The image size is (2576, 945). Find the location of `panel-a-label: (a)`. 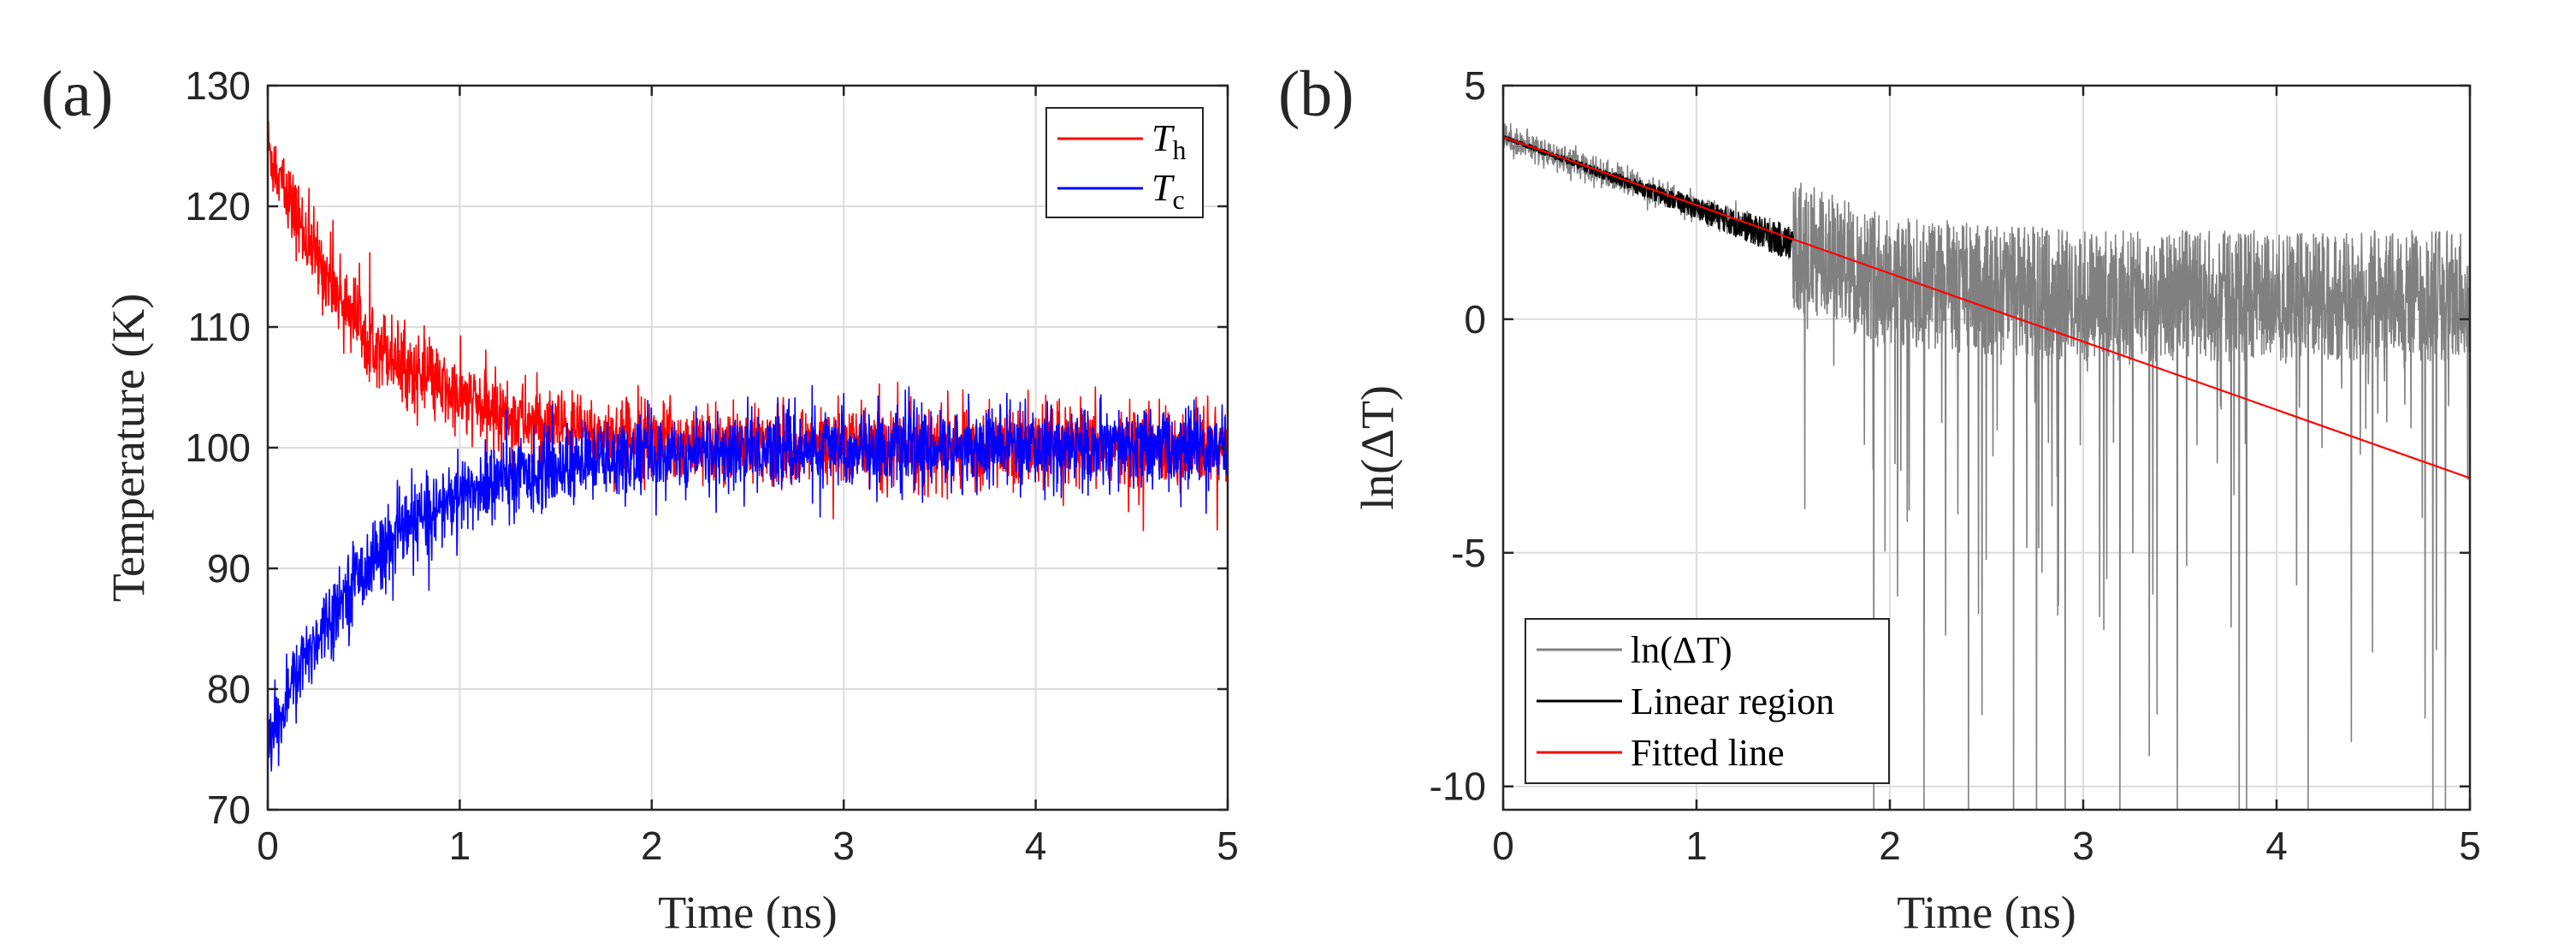

panel-a-label: (a) is located at coordinates (77, 94).